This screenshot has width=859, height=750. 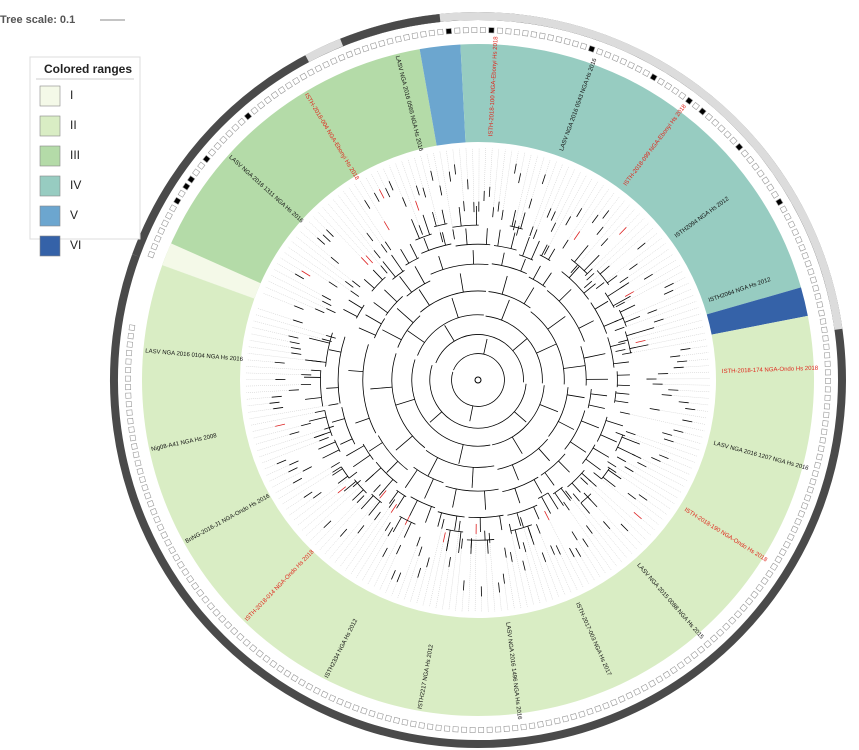 I want to click on legend-label: VI, so click(x=75, y=245).